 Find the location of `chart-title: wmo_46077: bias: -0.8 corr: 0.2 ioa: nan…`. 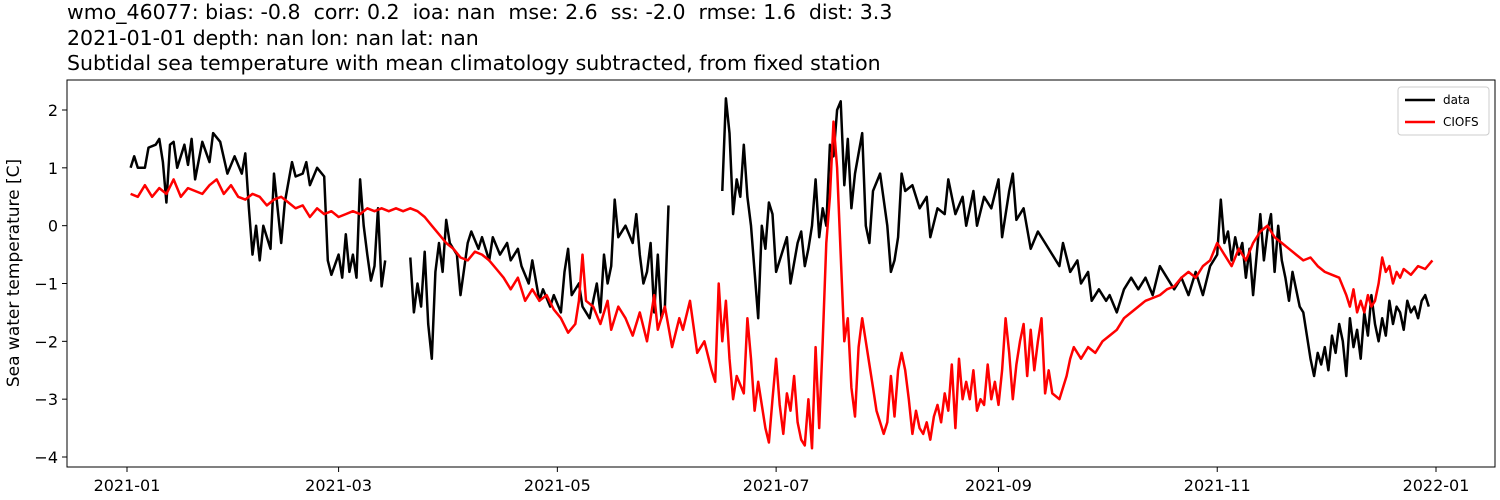

chart-title: wmo_46077: bias: -0.8 corr: 0.2 ioa: nan… is located at coordinates (480, 12).